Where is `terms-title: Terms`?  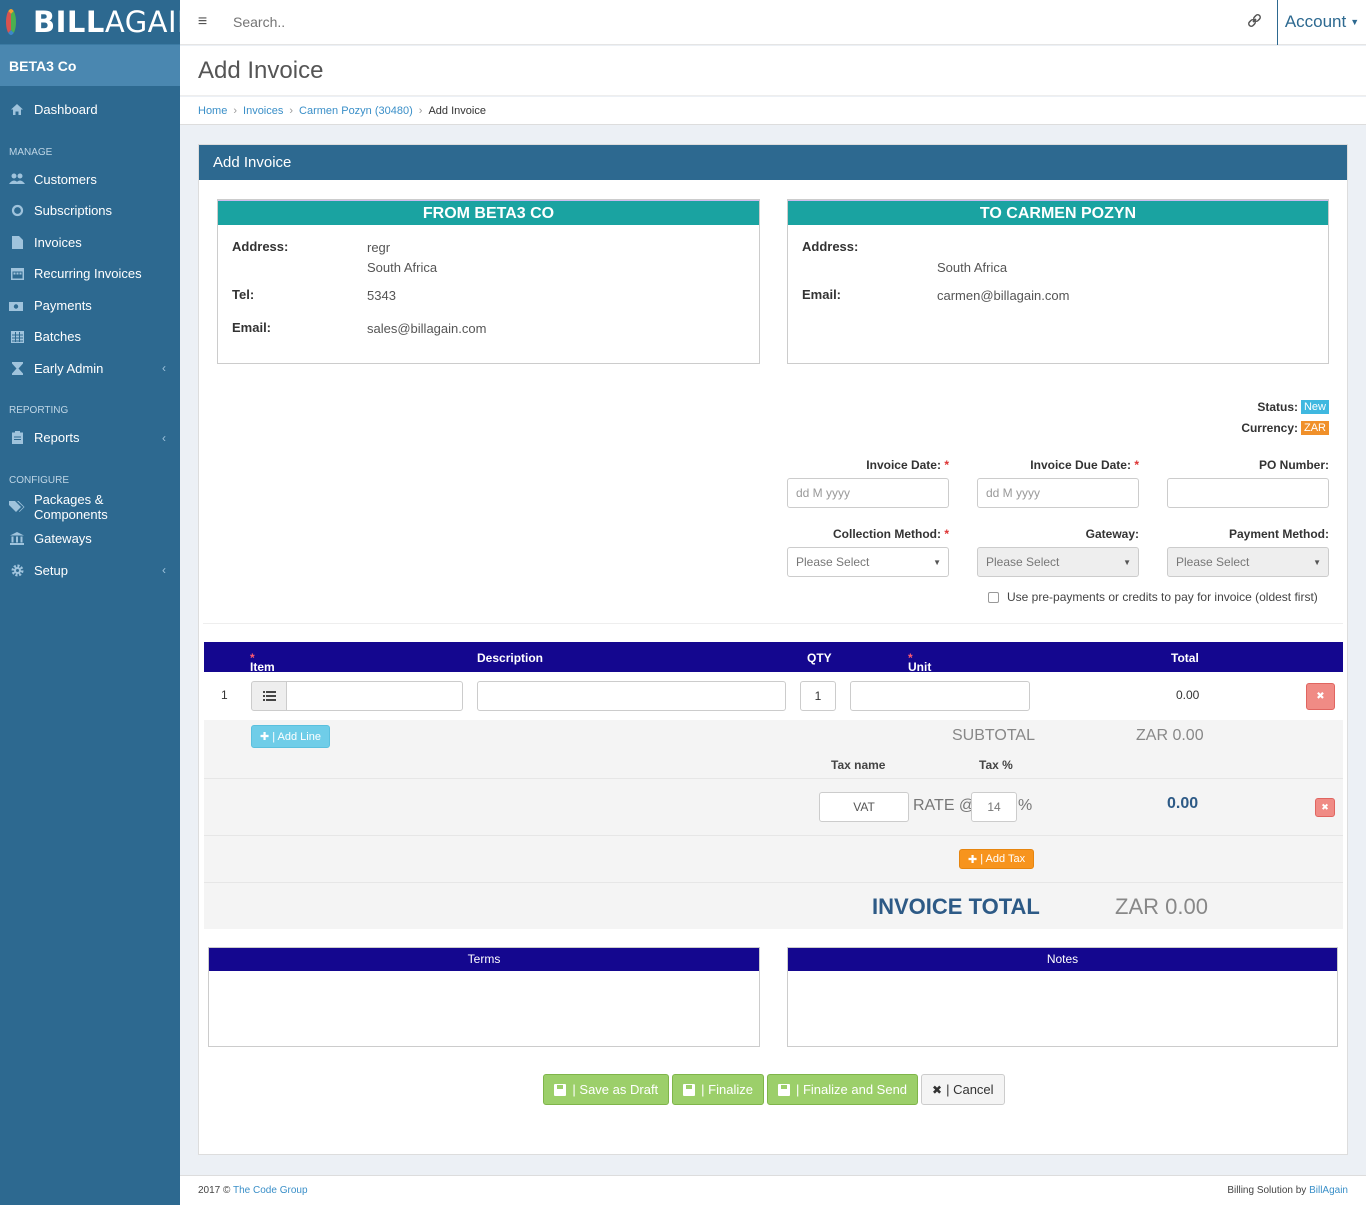
terms-title: Terms is located at coordinates (484, 959).